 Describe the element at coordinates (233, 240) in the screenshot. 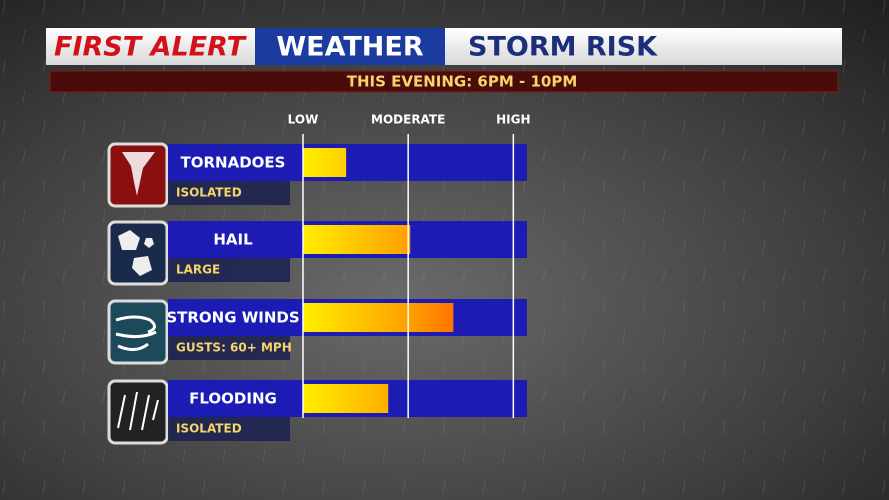

I see `category-label: HAIL` at that location.